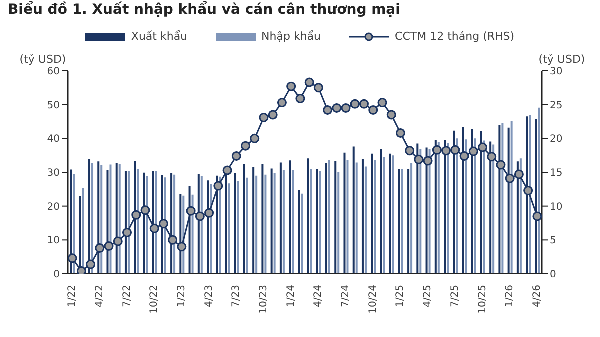 This screenshot has width=600, height=337. What do you see at coordinates (553, 275) in the screenshot?
I see `y2-tick-label: 0` at bounding box center [553, 275].